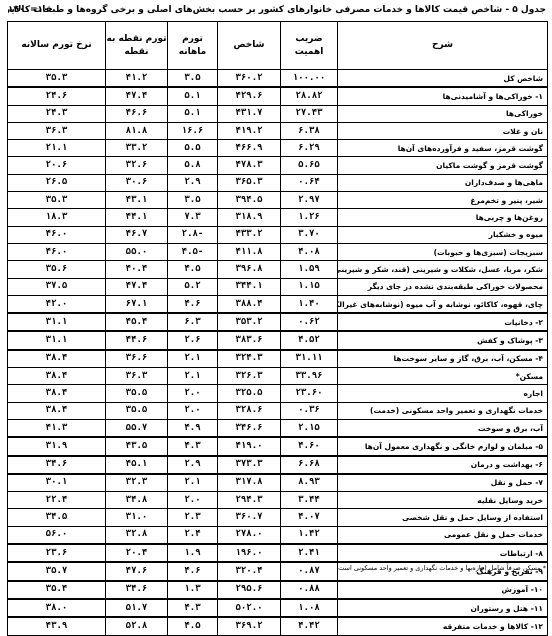 The image size is (552, 636). I want to click on cell-annual: ۲۳.۶, so click(56, 552).